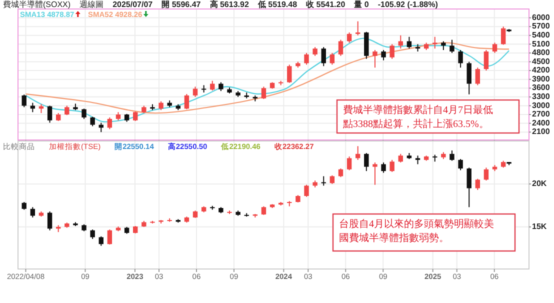 This screenshot has width=554, height=303. I want to click on y-tick-label: 2100, so click(541, 131).